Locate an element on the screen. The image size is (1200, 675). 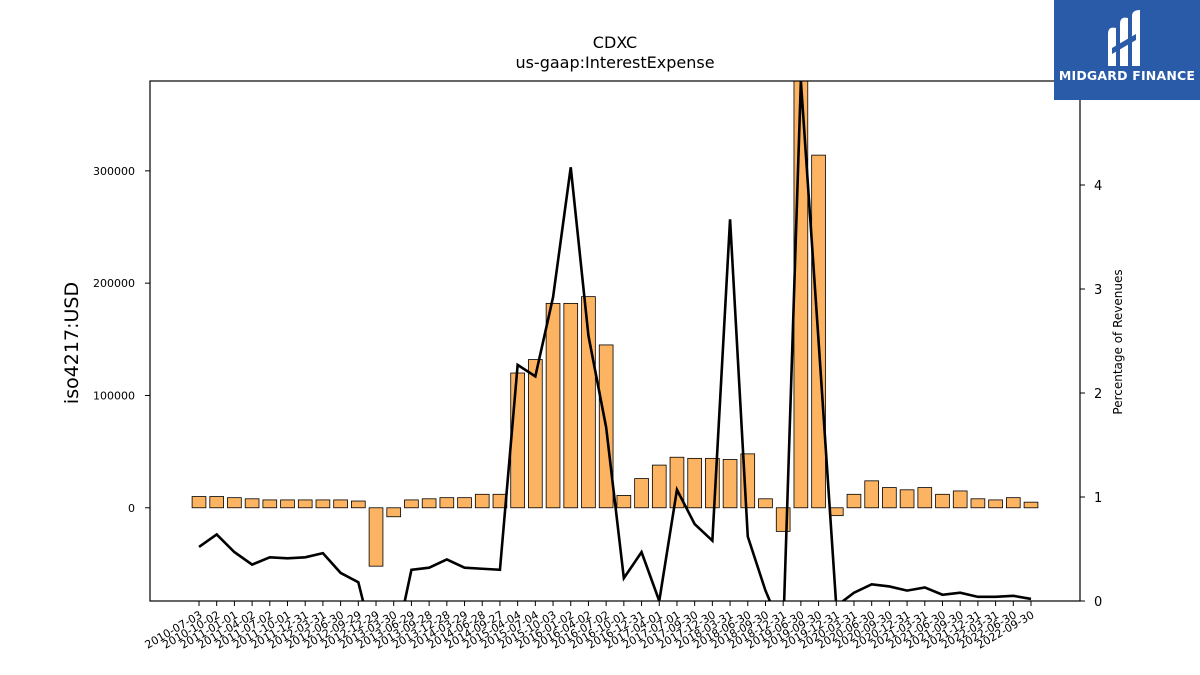
y2-tick-label: 2 is located at coordinates (1098, 394).